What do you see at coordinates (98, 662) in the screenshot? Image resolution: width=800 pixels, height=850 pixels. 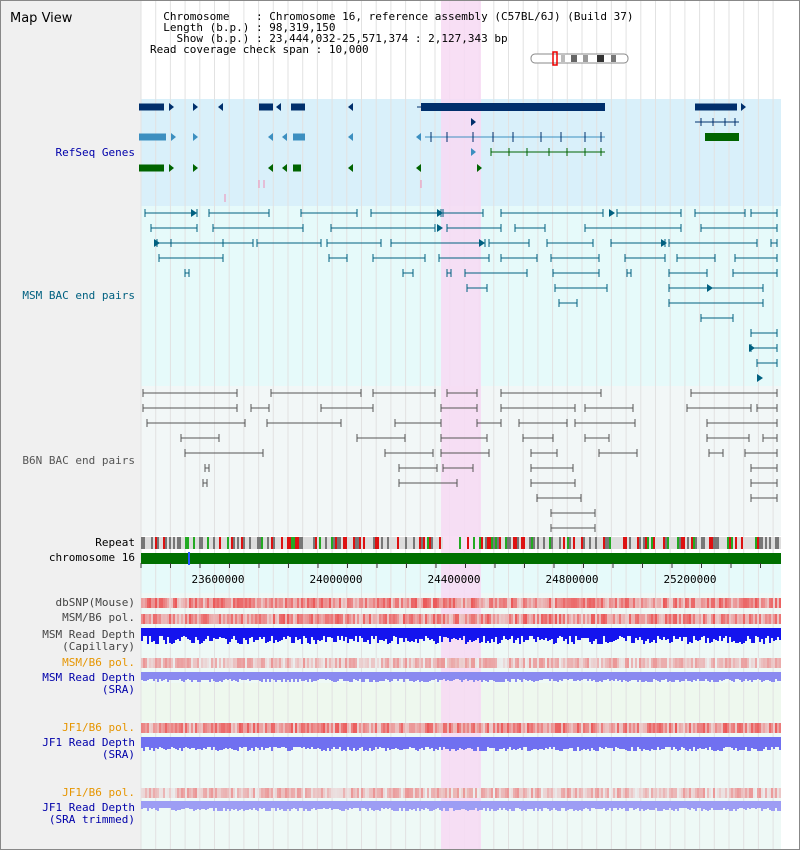 I see `track-label-msm-b6-pol-sra: MSM/B6 pol.` at bounding box center [98, 662].